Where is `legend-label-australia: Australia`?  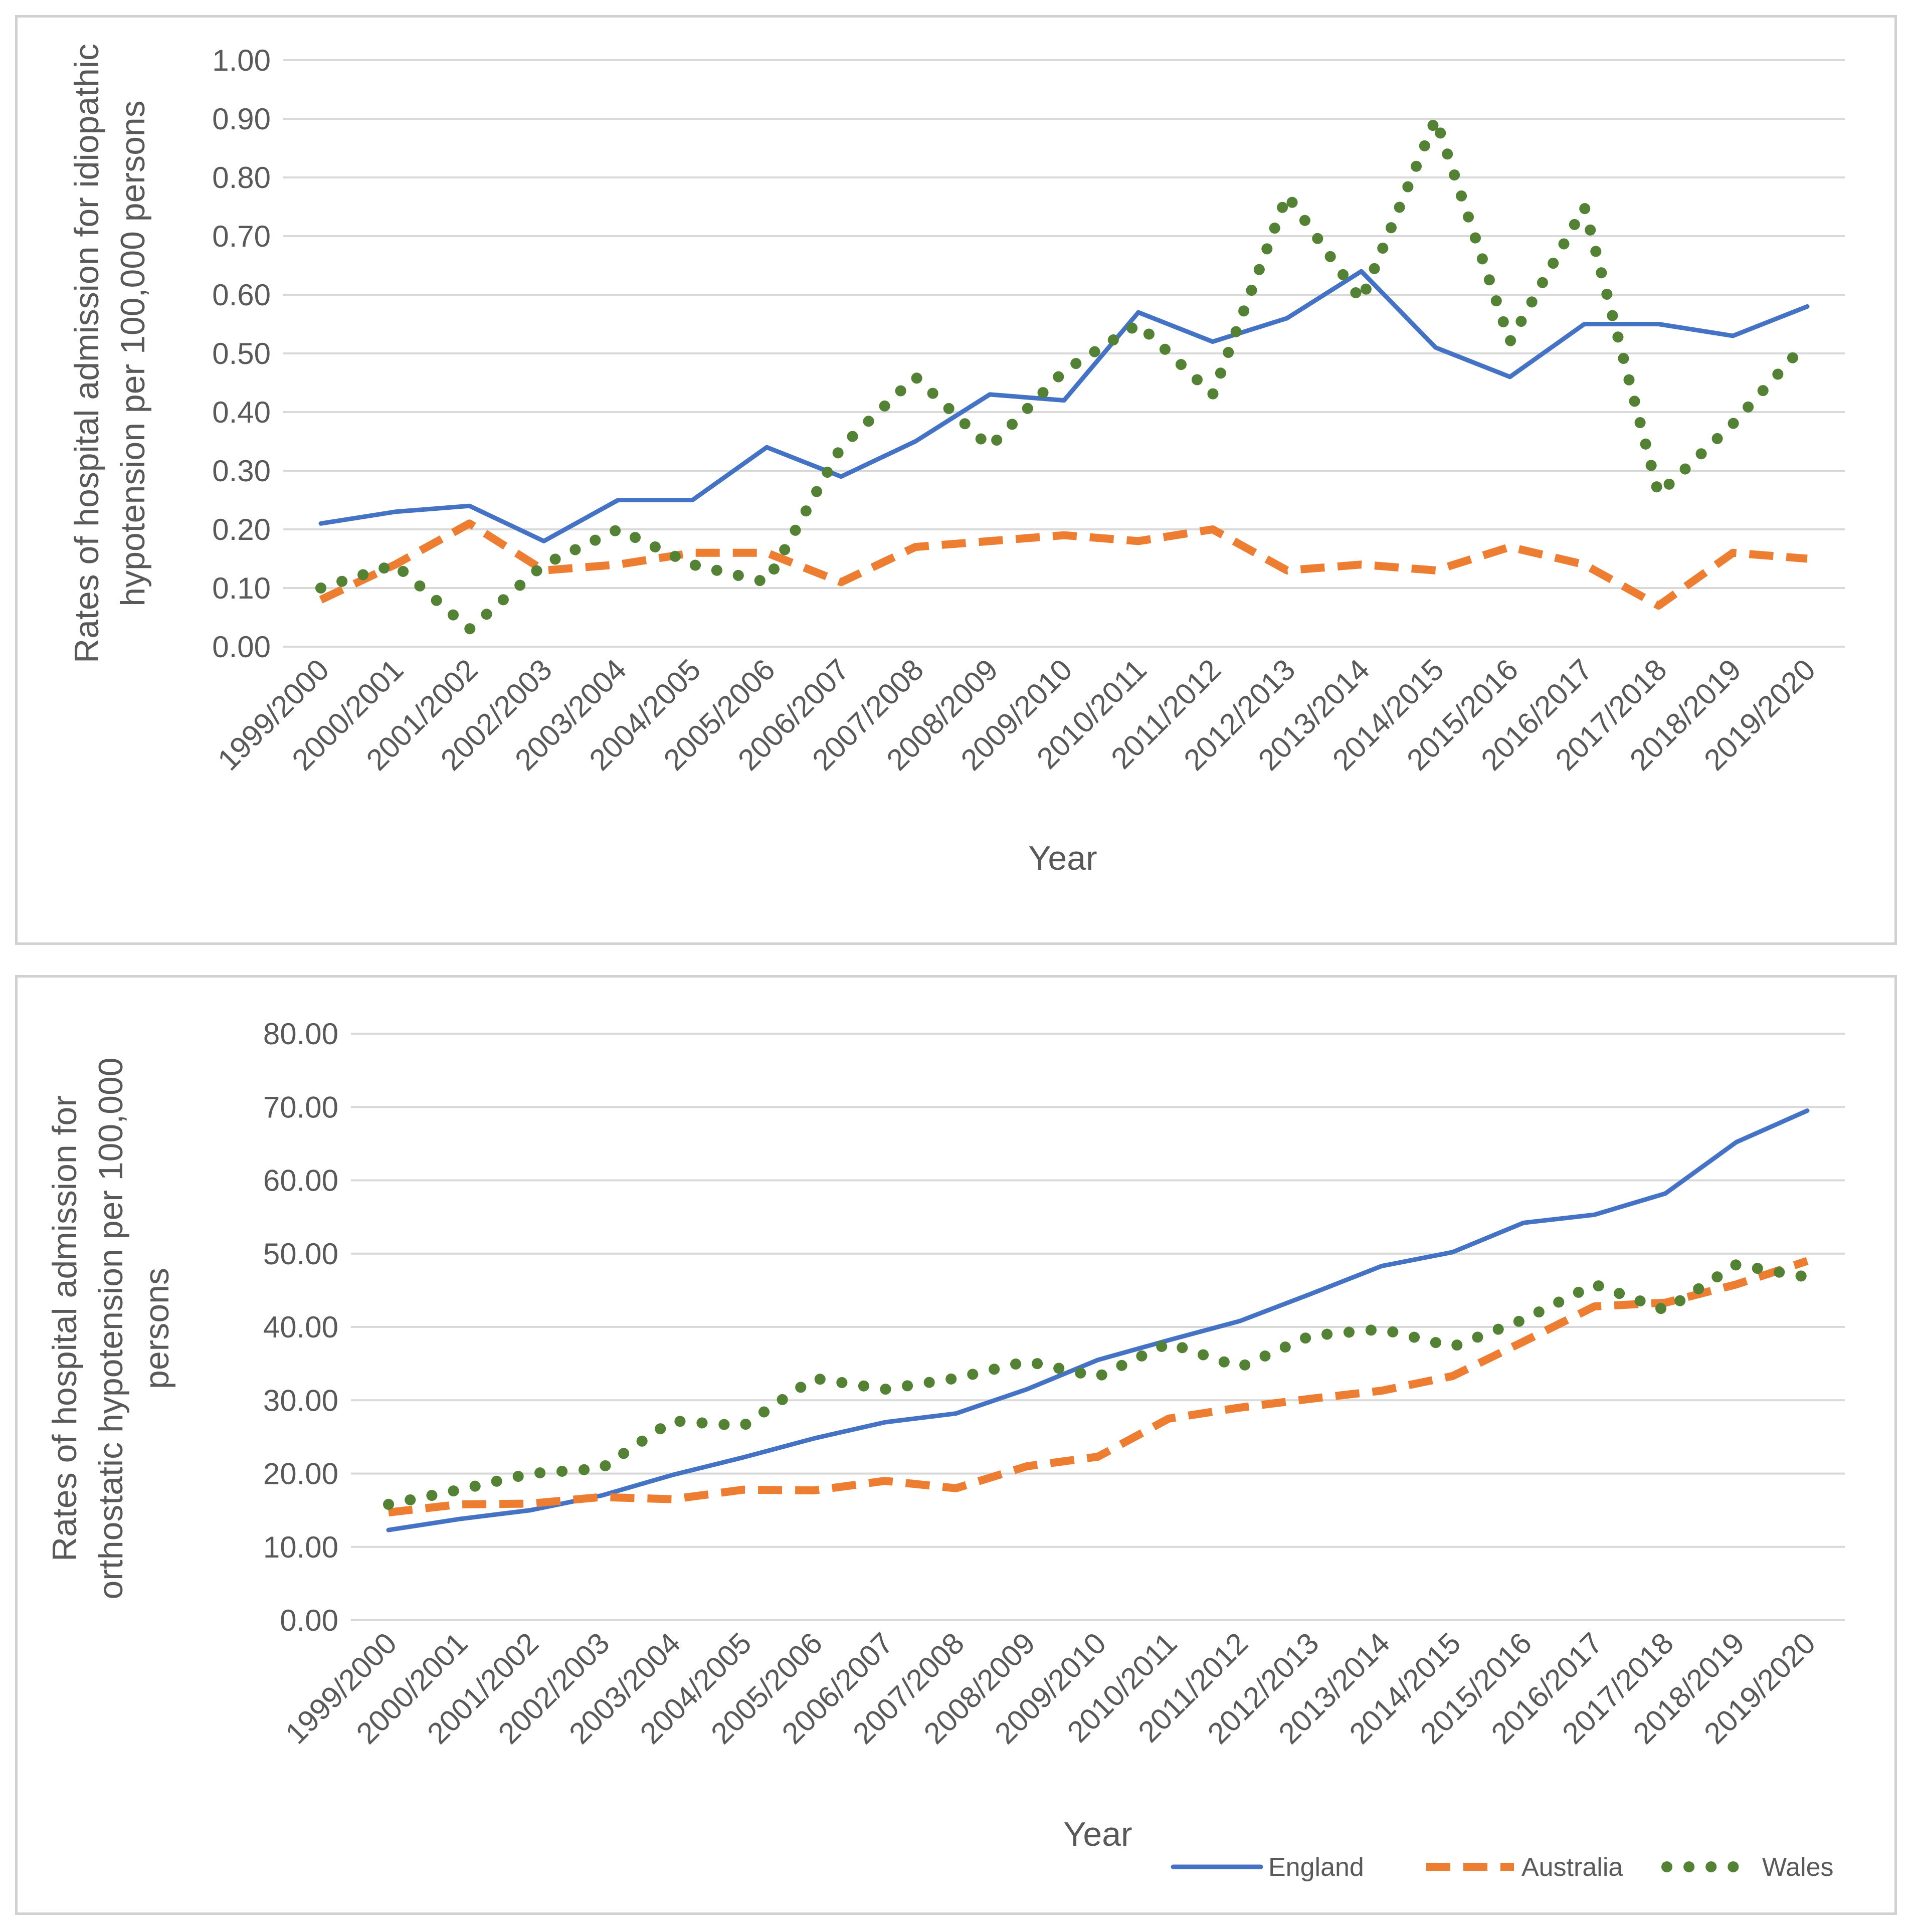
legend-label-australia: Australia is located at coordinates (1572, 1867).